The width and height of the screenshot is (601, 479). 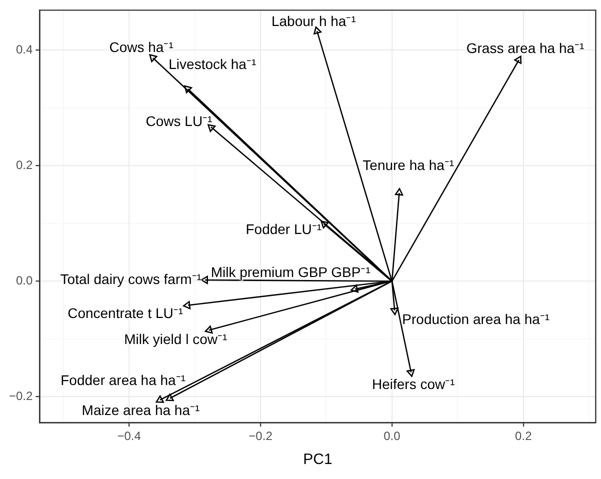 I want to click on y-tick-label: −0.2, so click(x=20, y=395).